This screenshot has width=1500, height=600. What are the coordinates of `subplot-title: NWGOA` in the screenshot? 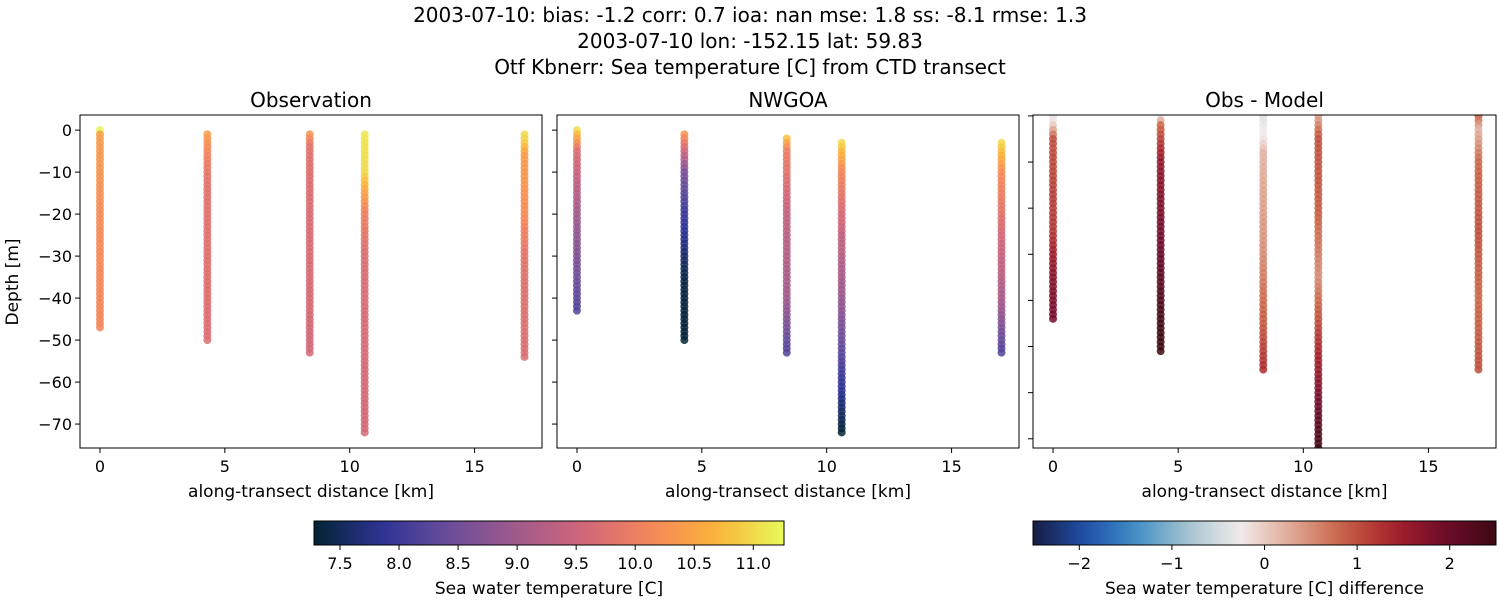 It's located at (788, 100).